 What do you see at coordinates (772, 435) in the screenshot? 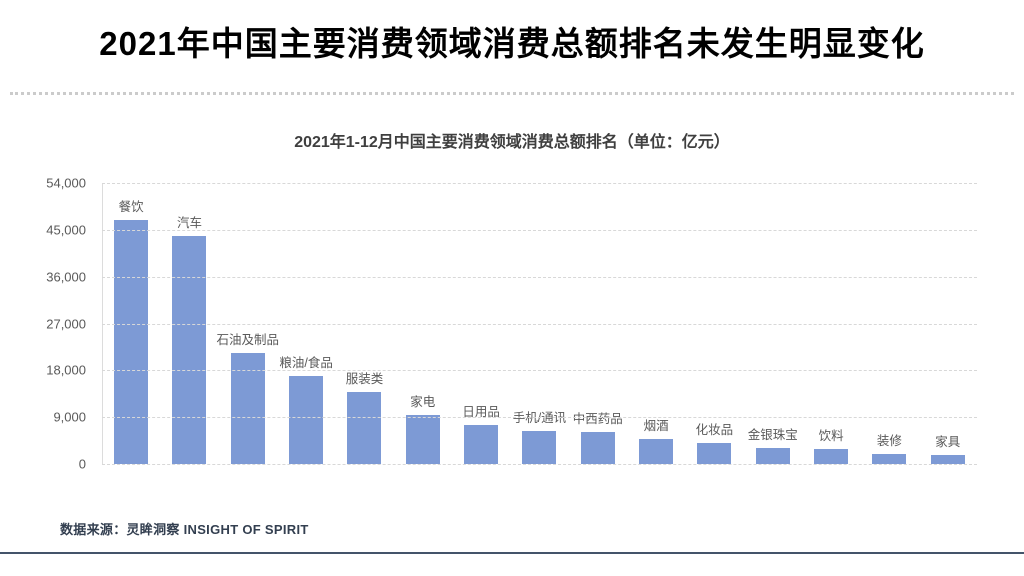
I see `bar-label: 金银珠宝` at bounding box center [772, 435].